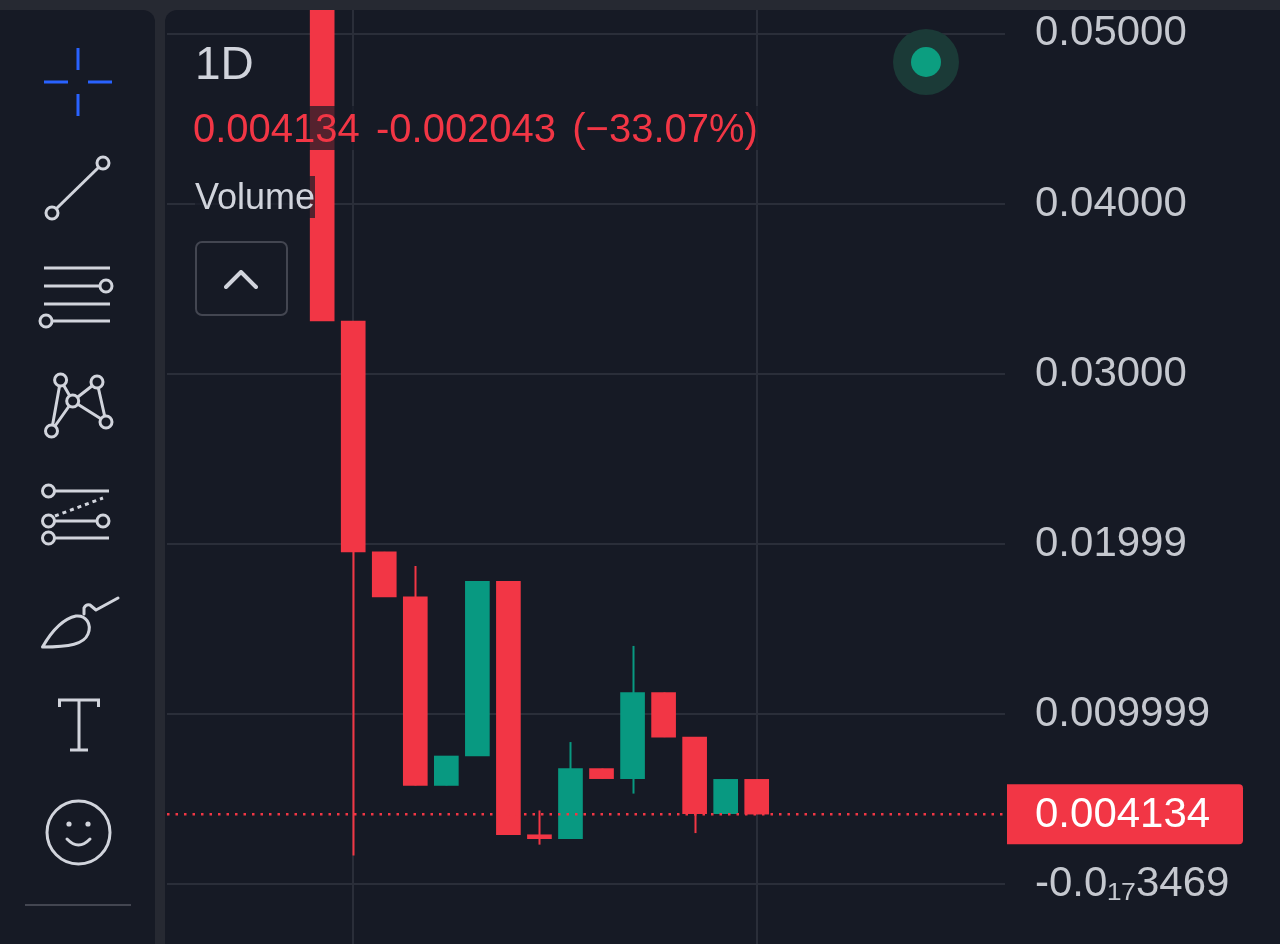 This screenshot has width=1280, height=944. I want to click on annotation: Volume, so click(255, 197).